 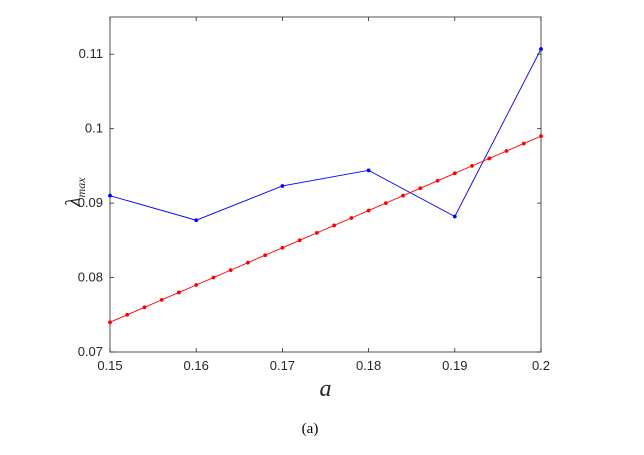 I want to click on svg-text: λmax, so click(x=74, y=192).